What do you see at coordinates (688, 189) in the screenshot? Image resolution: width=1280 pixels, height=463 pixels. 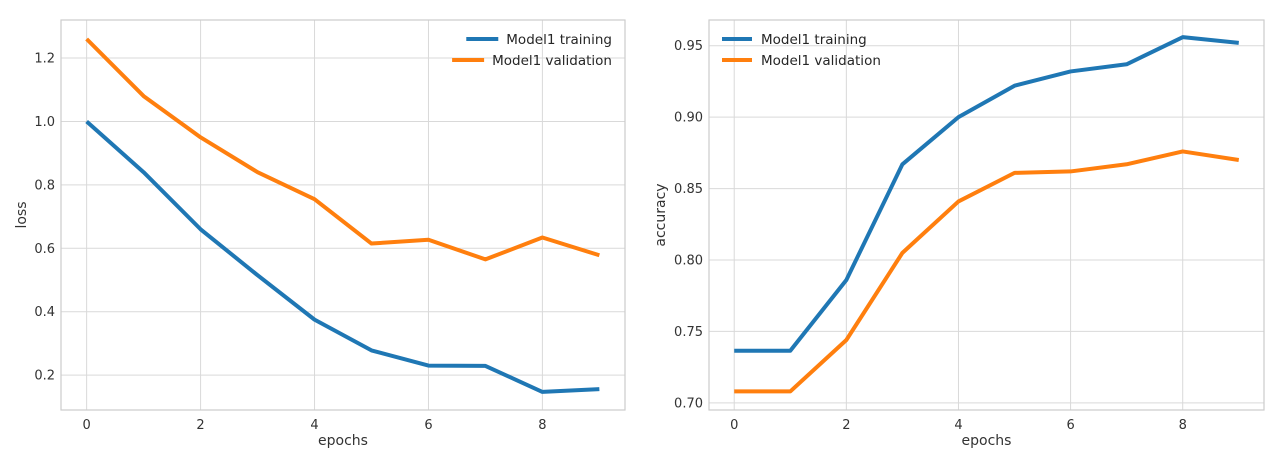 I see `y-tick-label: 0.85` at bounding box center [688, 189].